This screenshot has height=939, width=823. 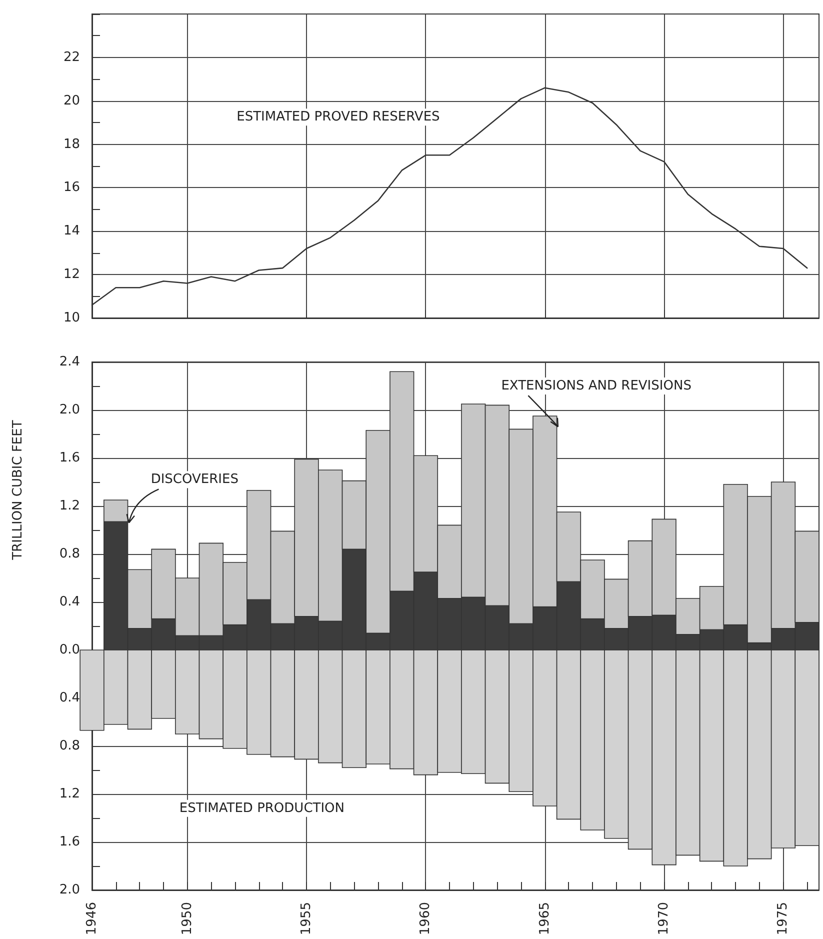 What do you see at coordinates (18, 490) in the screenshot?
I see `y-axis-title: TRILLION CUBIC FEET` at bounding box center [18, 490].